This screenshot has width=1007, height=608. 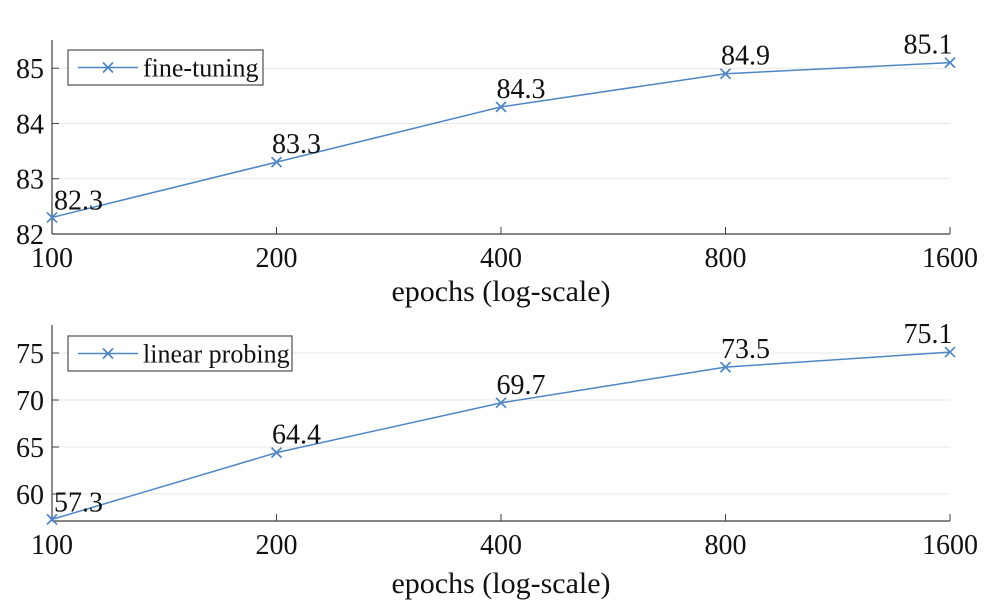 I want to click on data-point-label: 83.3, so click(x=296, y=144).